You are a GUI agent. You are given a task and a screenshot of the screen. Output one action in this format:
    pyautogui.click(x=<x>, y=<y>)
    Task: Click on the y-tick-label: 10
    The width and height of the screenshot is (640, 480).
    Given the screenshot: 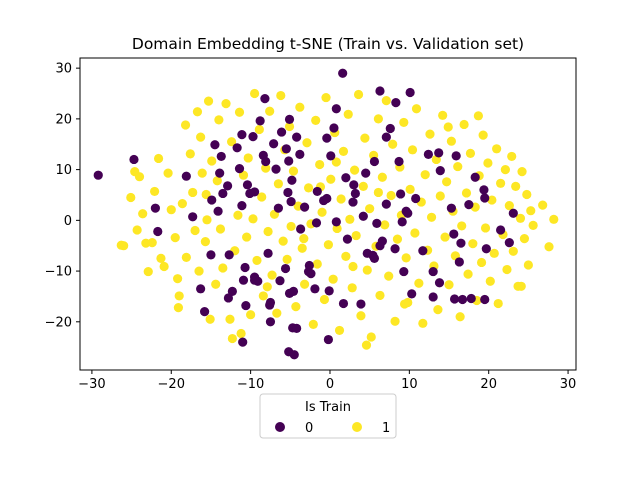 What is the action you would take?
    pyautogui.click(x=63, y=170)
    